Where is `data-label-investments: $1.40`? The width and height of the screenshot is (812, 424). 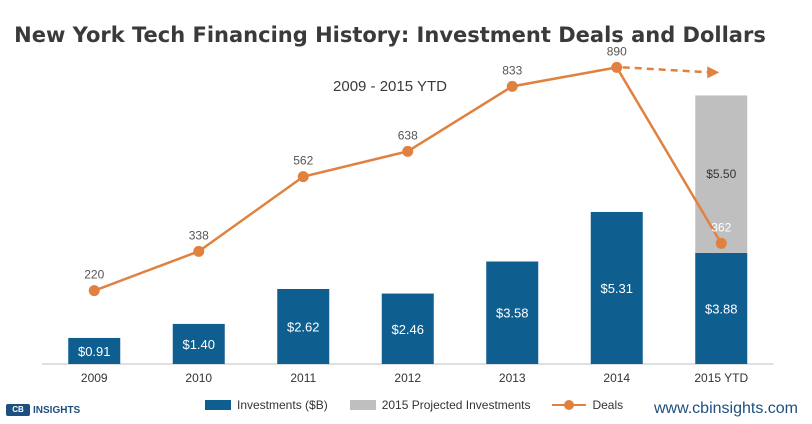 data-label-investments: $1.40 is located at coordinates (198, 344).